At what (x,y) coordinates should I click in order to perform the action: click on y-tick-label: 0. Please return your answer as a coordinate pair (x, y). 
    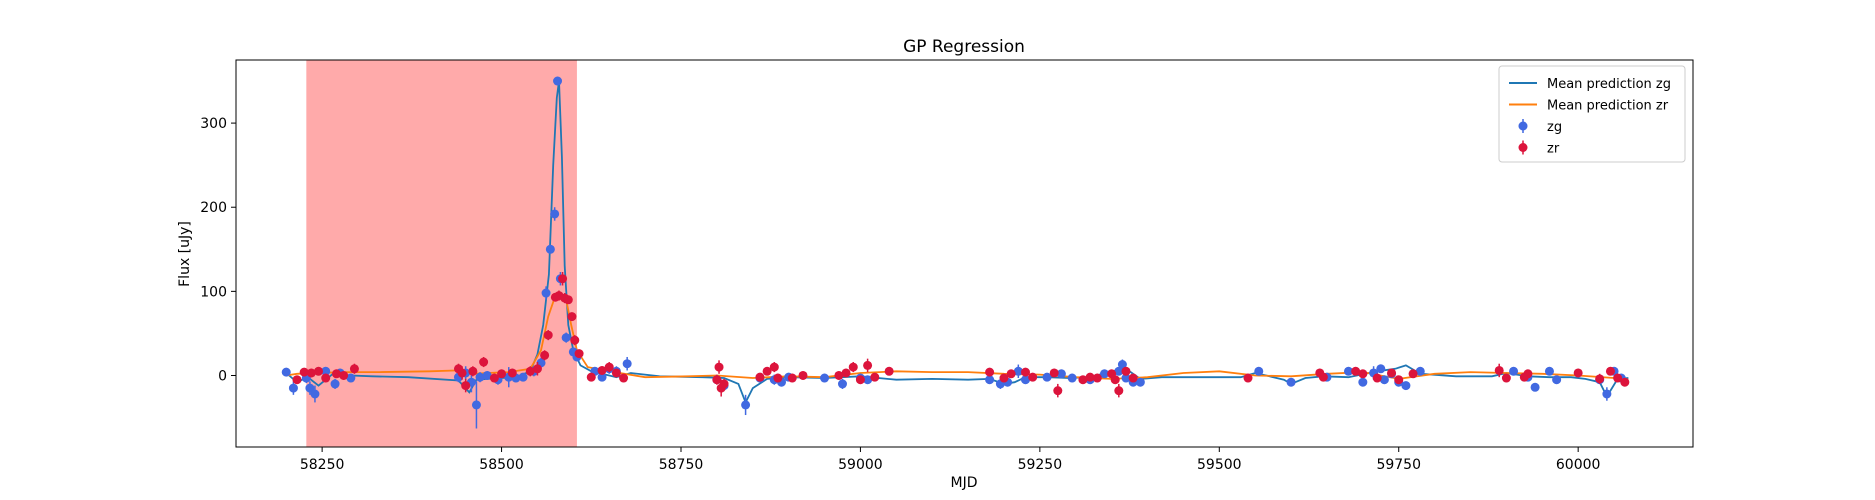
    Looking at the image, I should click on (222, 376).